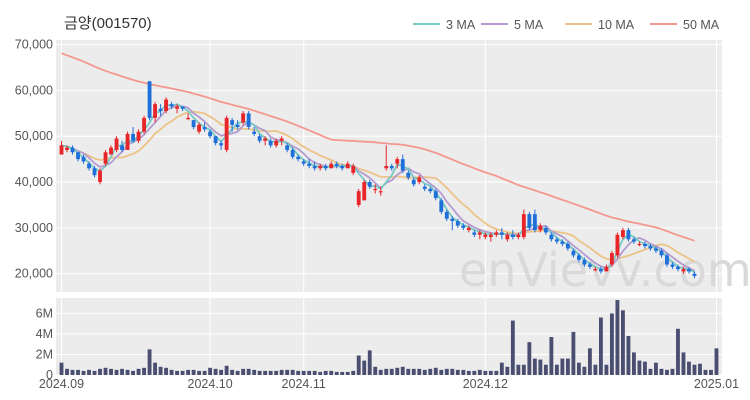 This screenshot has height=400, width=750. Describe the element at coordinates (34, 45) in the screenshot. I see `price-tick-label: 70,000` at that location.